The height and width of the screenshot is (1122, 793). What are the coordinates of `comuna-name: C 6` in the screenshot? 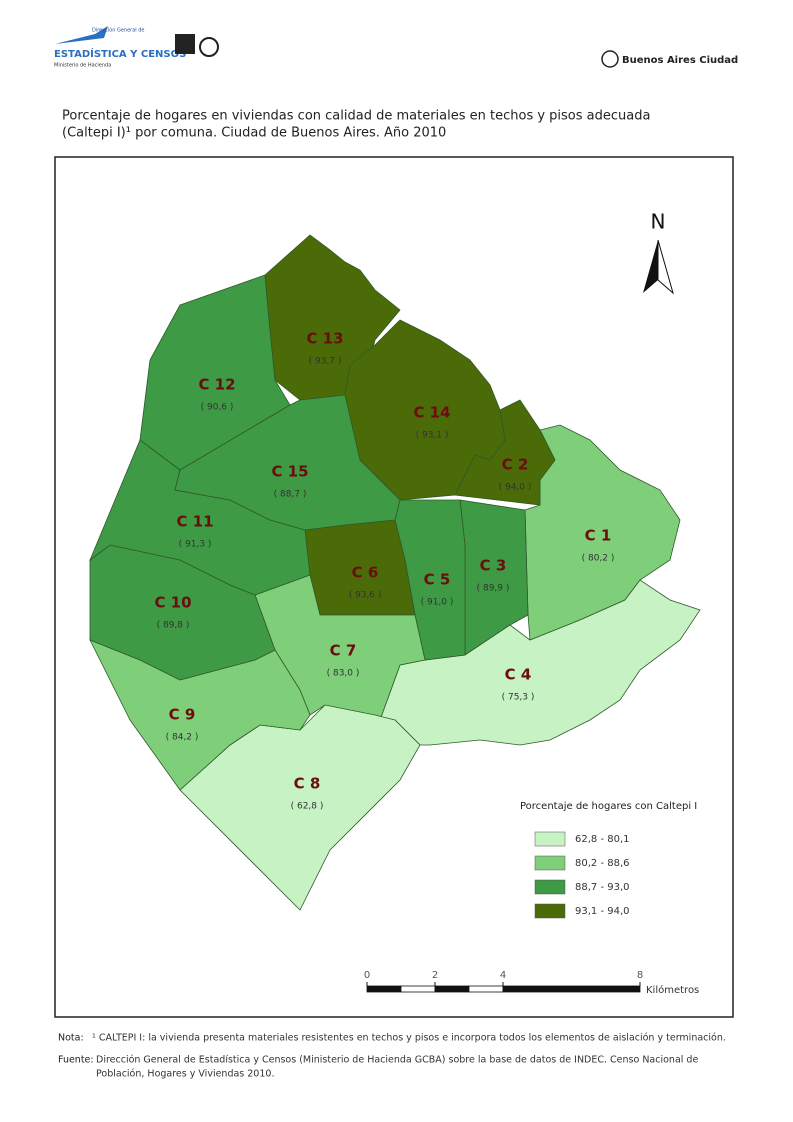 It's located at (365, 573).